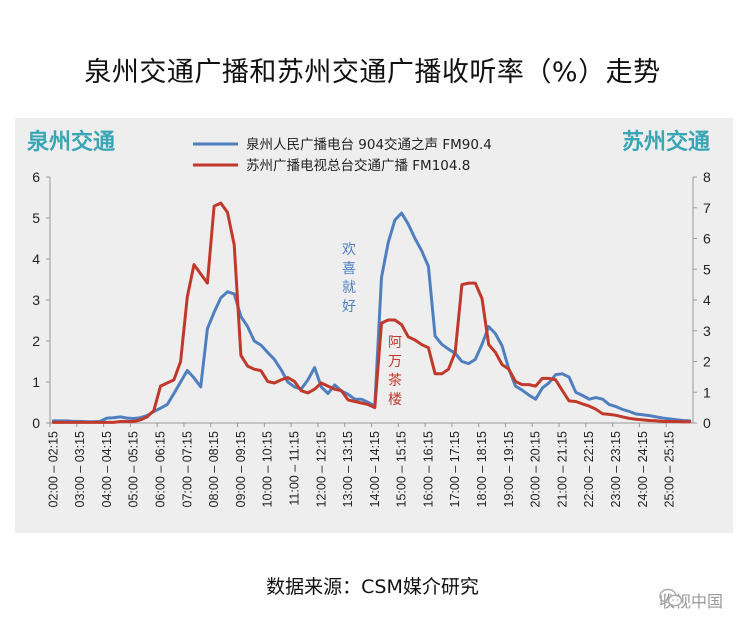  Describe the element at coordinates (71, 142) in the screenshot. I see `left-axis-station-label: 泉州交通` at that location.